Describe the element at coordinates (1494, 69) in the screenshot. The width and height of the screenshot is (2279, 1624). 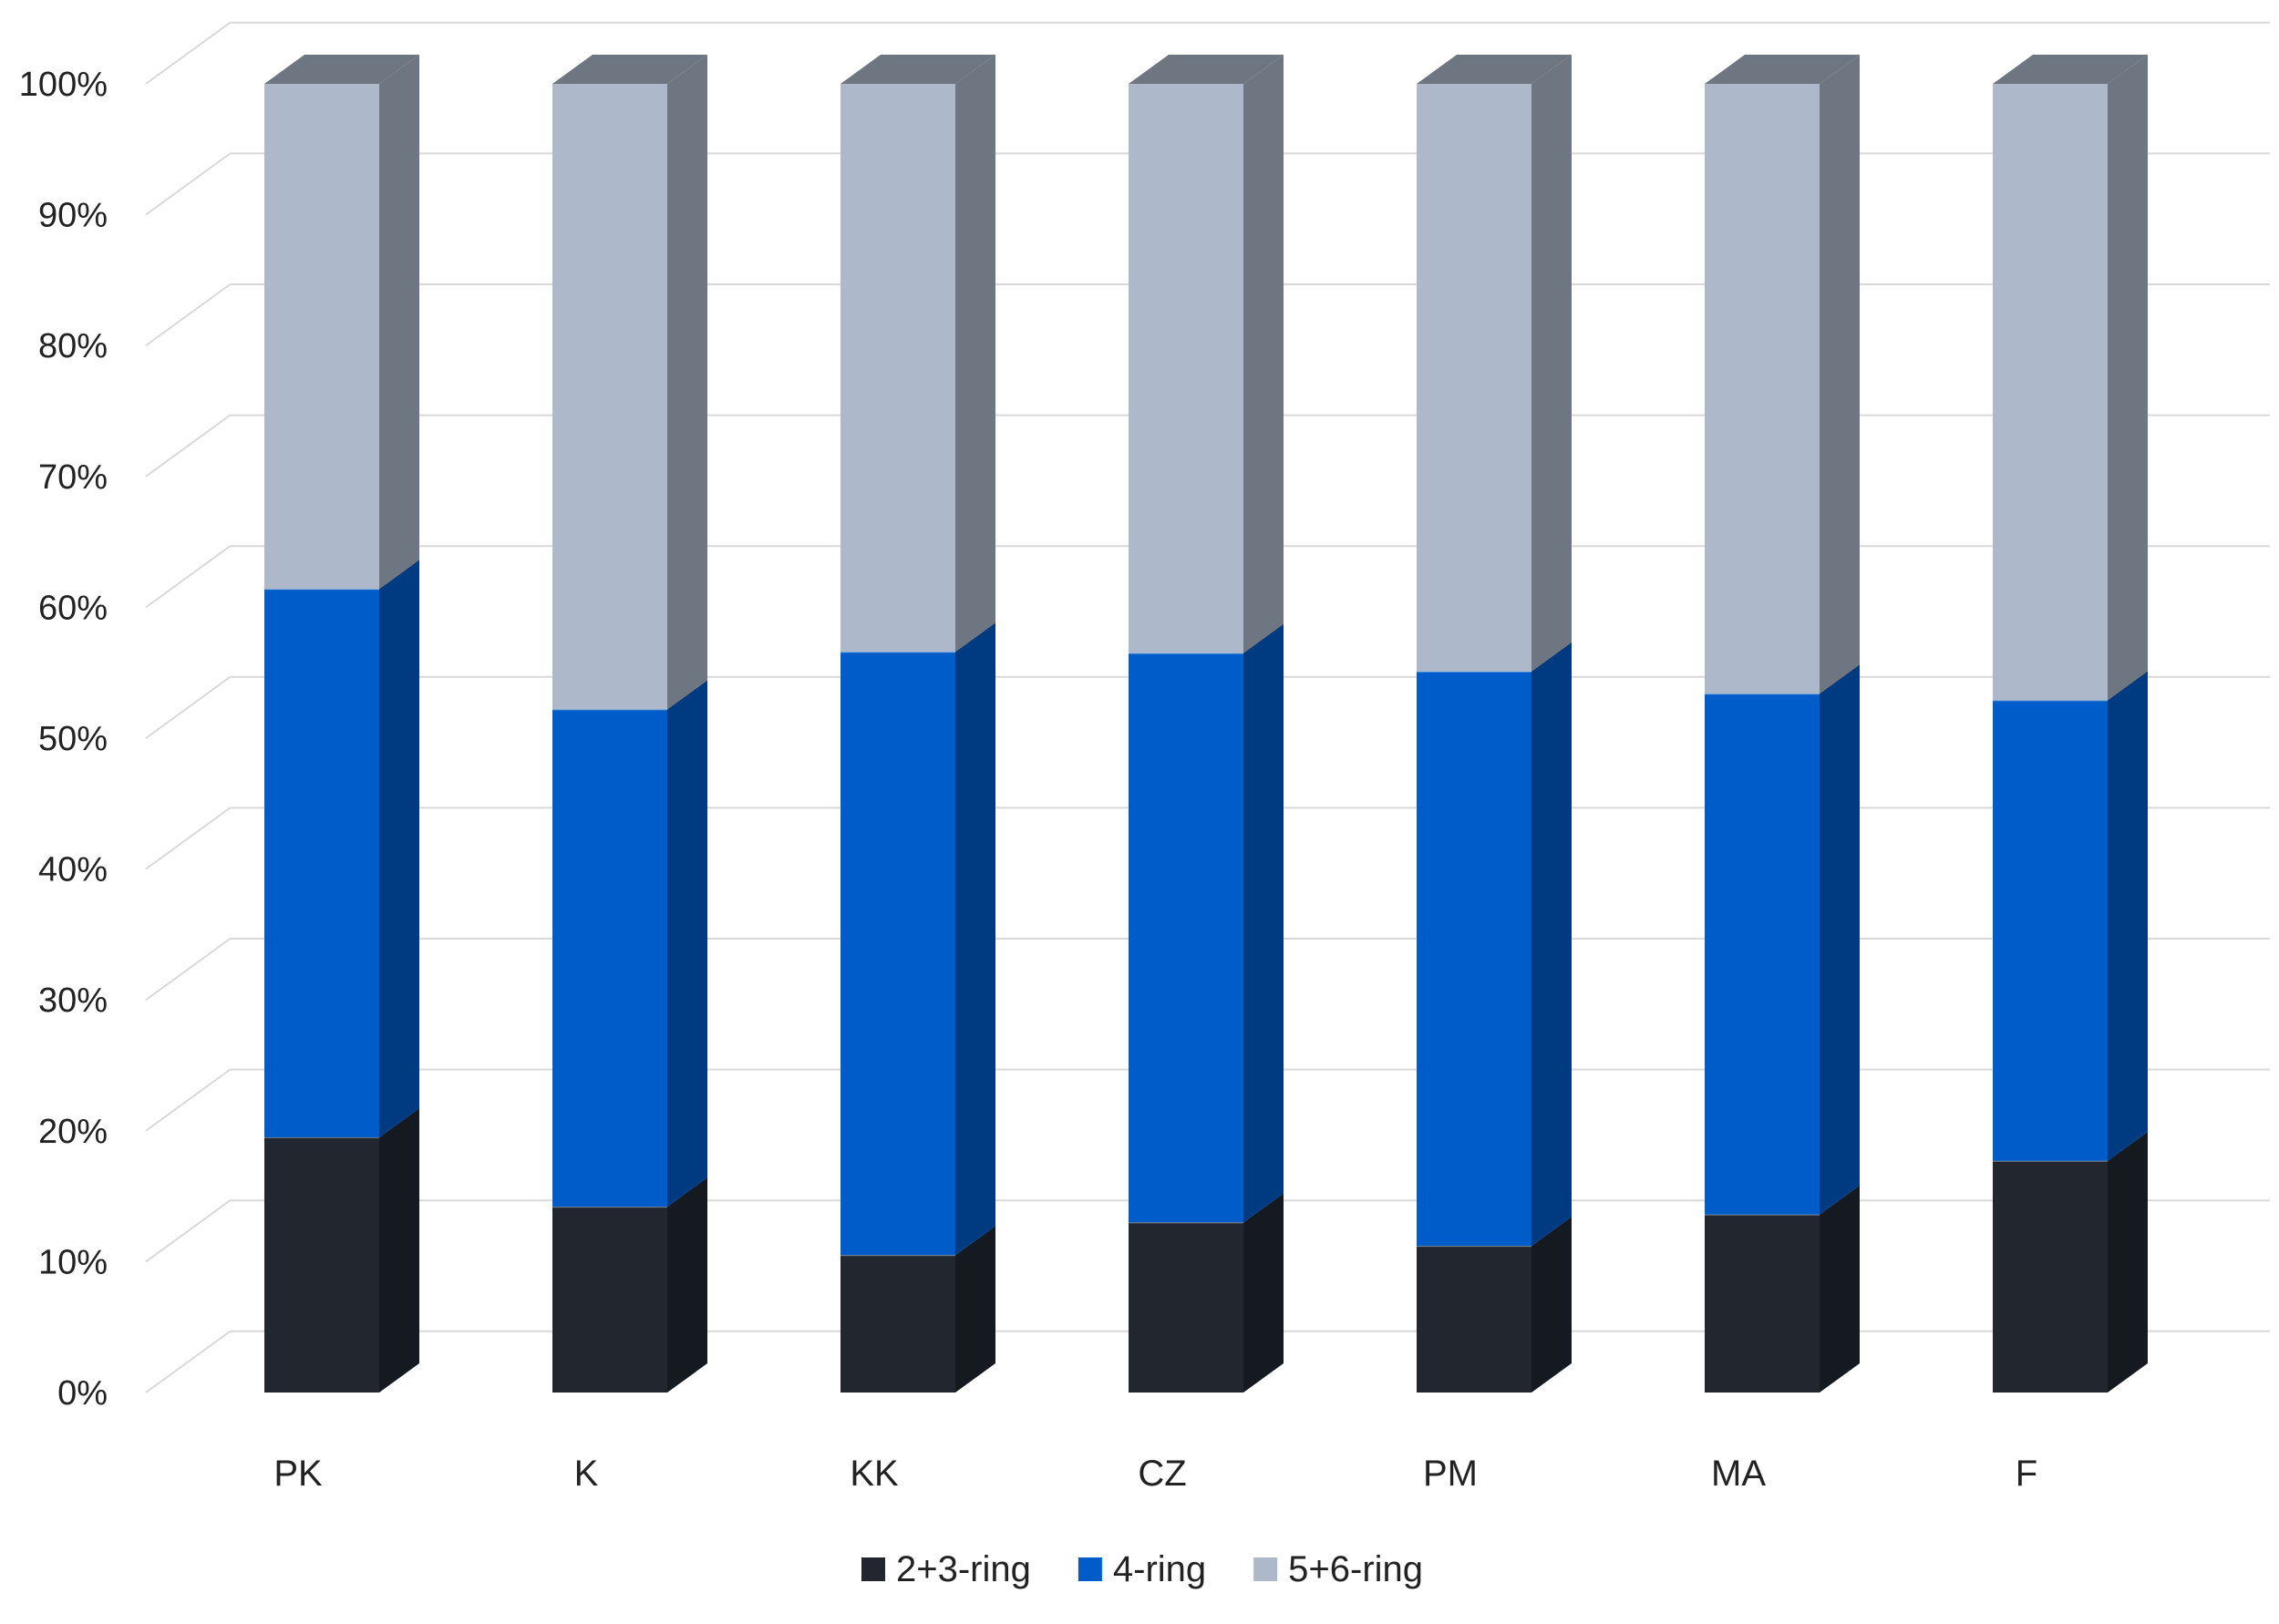
I see `bar-top-pm` at that location.